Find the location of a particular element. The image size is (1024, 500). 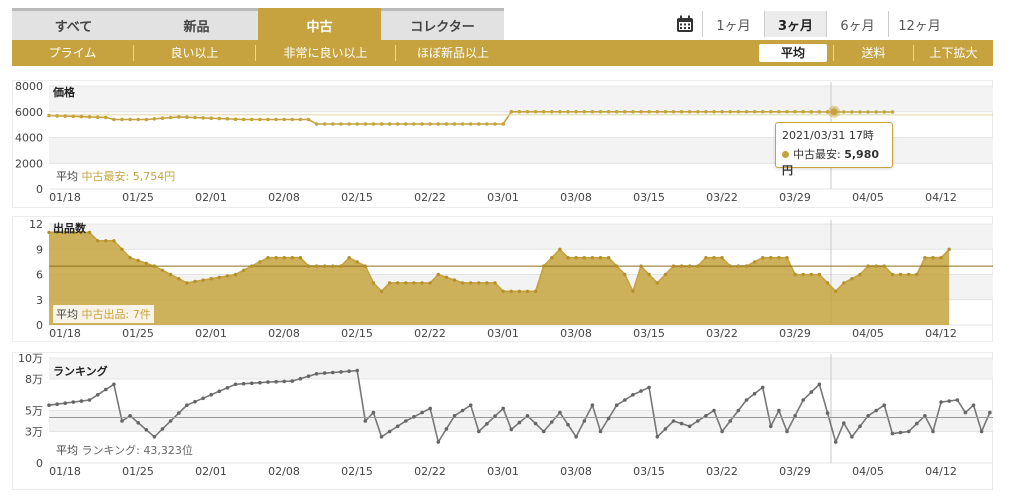

ranking-x-tick-label: 01/25 is located at coordinates (138, 471).